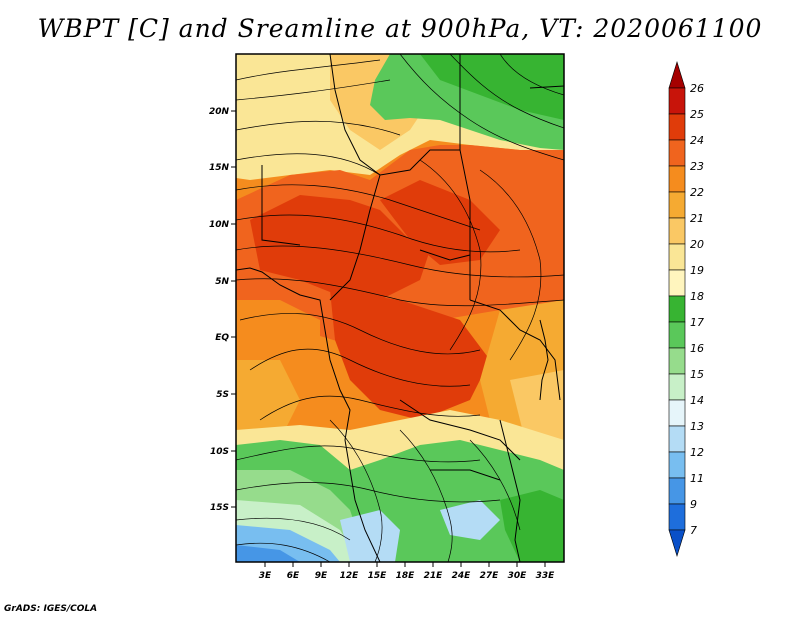 The width and height of the screenshot is (800, 618). What do you see at coordinates (697, 88) in the screenshot?
I see `colorbar-label: 26` at bounding box center [697, 88].